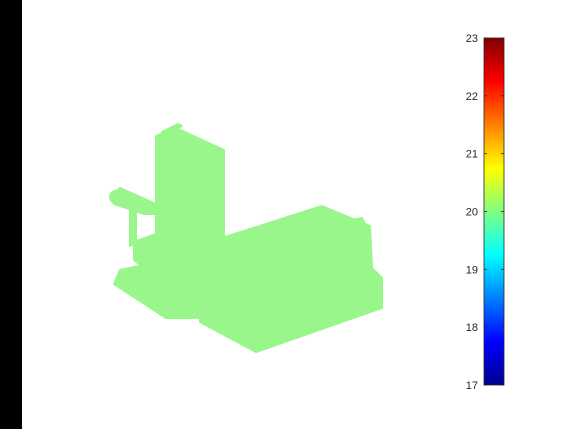 Image resolution: width=570 pixels, height=429 pixels. Describe the element at coordinates (172, 129) in the screenshot. I see `object-tower-rim` at that location.